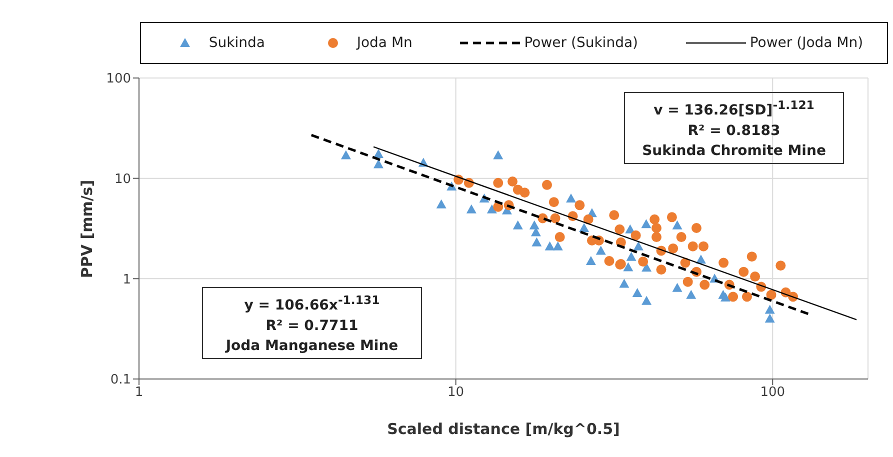 The width and height of the screenshot is (893, 457). What do you see at coordinates (773, 392) in the screenshot?
I see `x-tick-label: 100` at bounding box center [773, 392].